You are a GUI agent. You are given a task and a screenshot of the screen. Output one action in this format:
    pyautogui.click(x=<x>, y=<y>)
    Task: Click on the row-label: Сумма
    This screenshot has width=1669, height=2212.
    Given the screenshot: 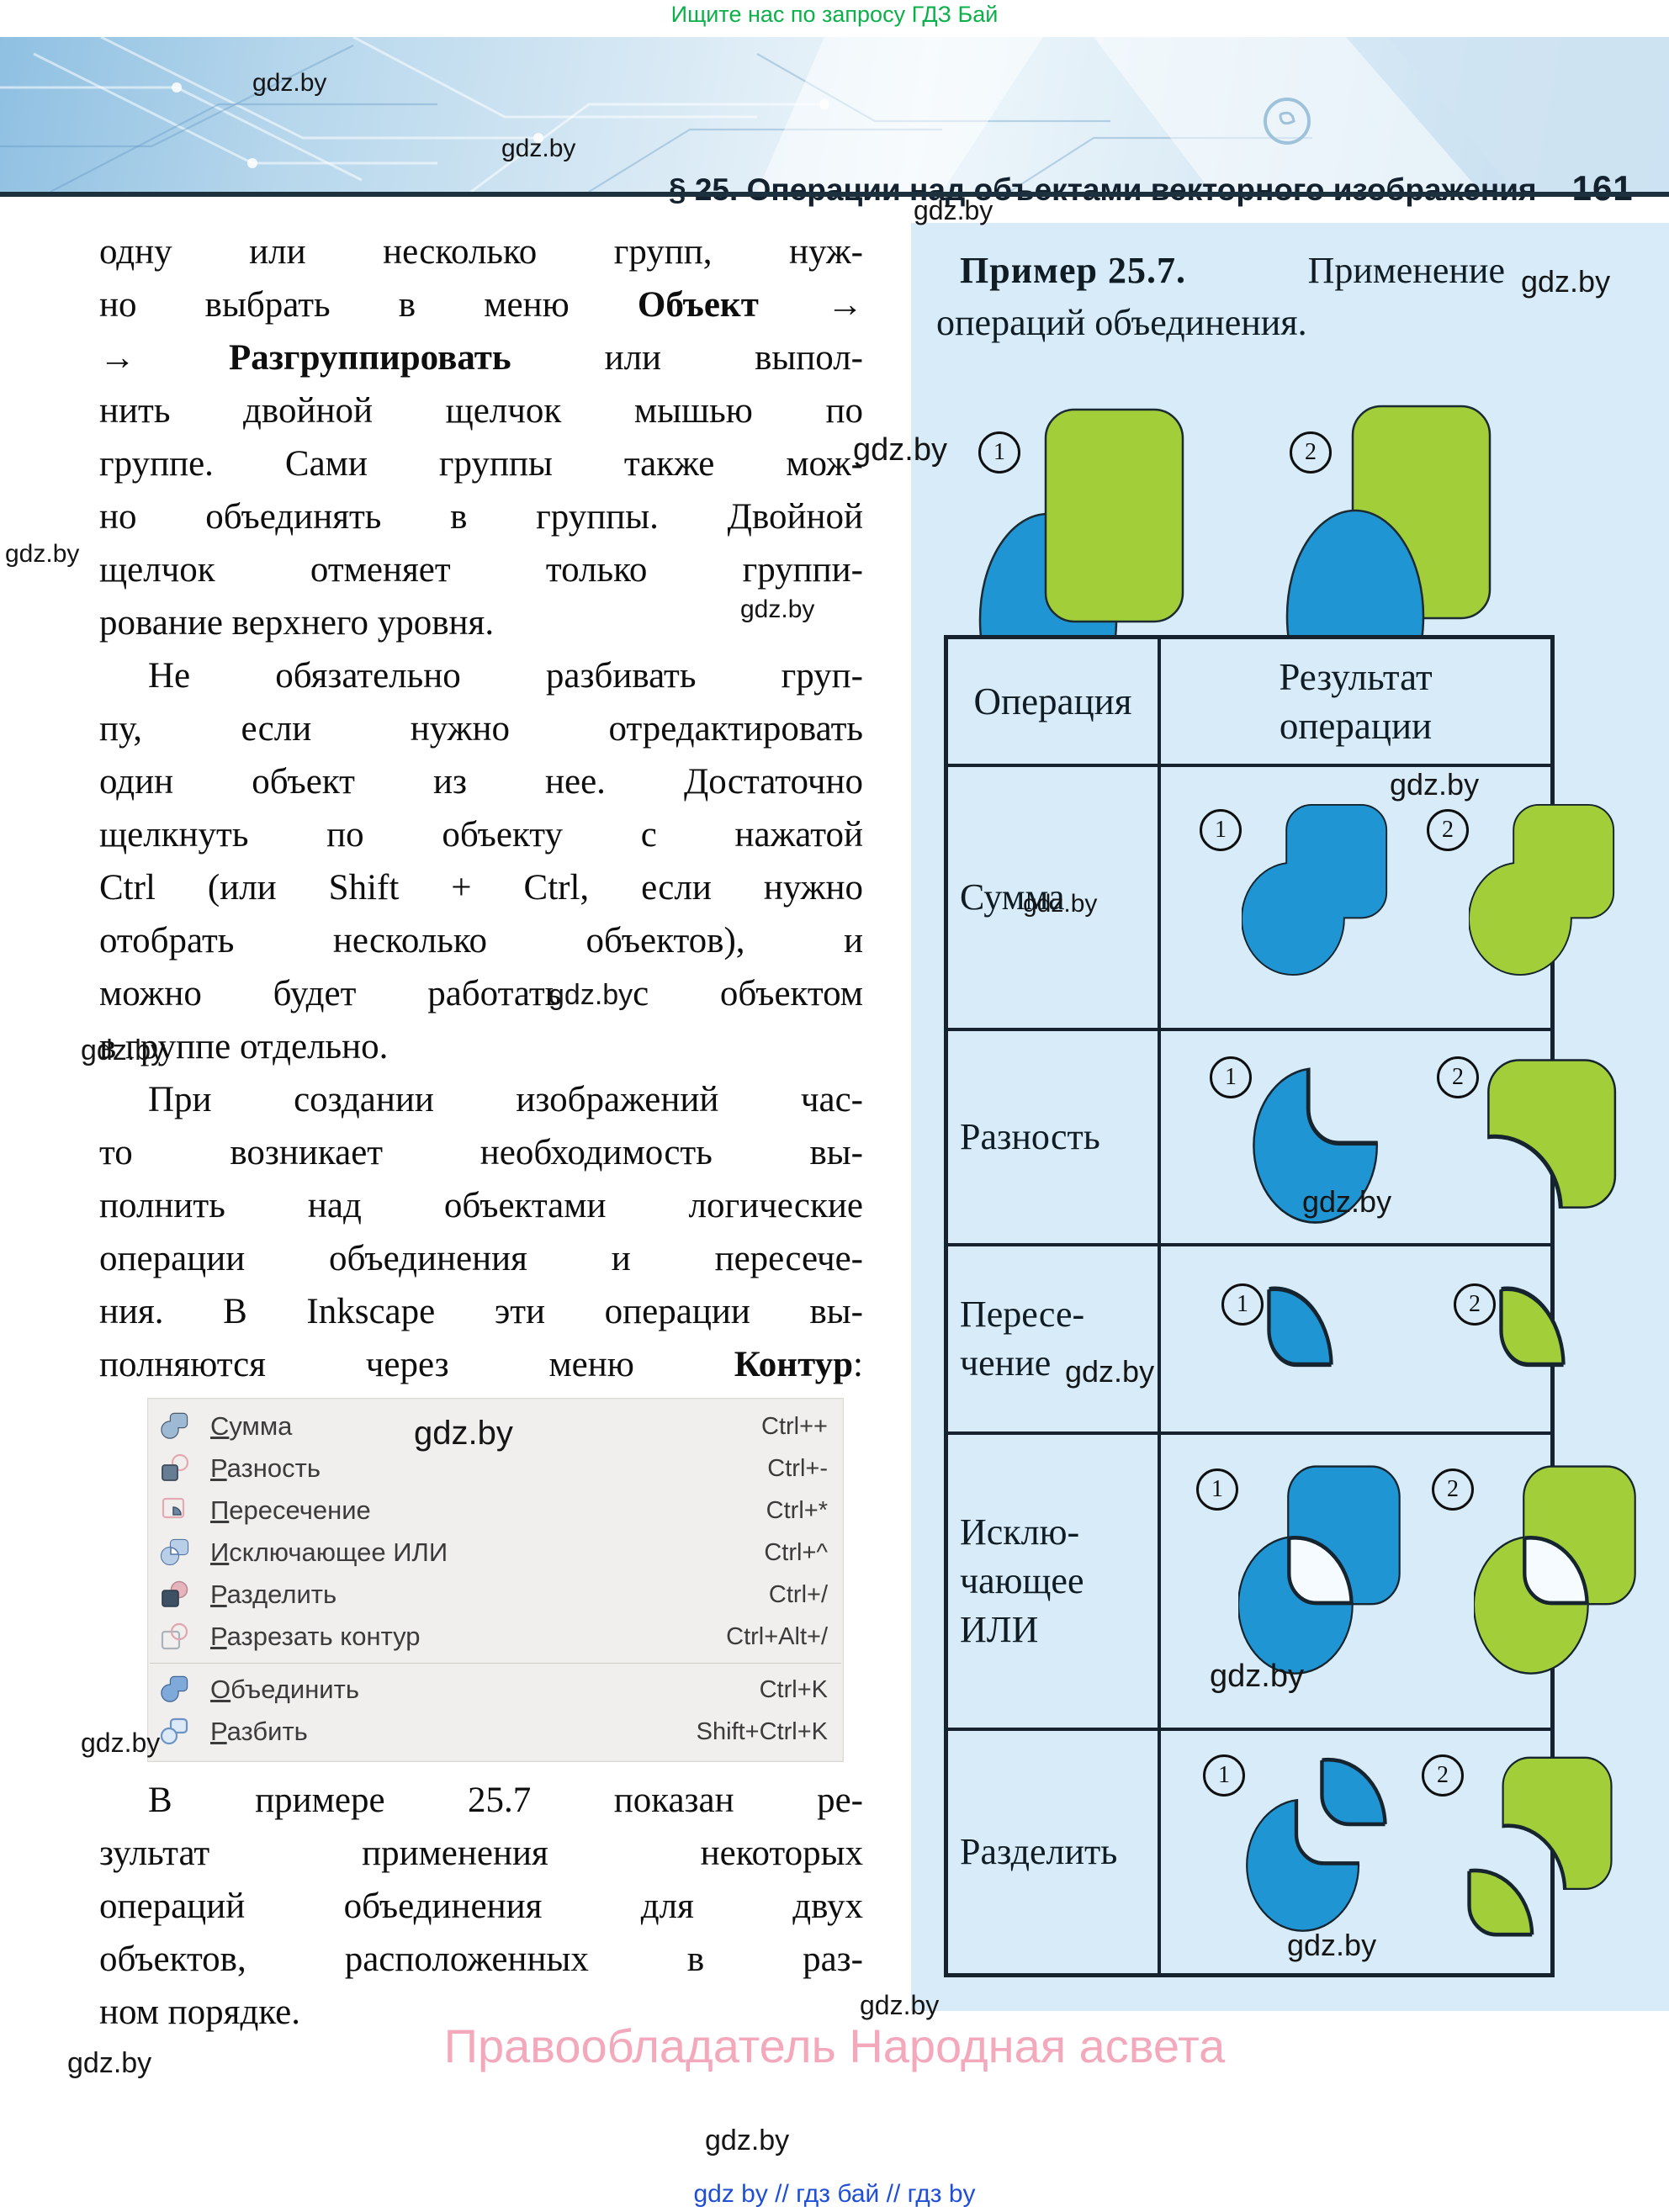 What is the action you would take?
    pyautogui.click(x=1054, y=898)
    